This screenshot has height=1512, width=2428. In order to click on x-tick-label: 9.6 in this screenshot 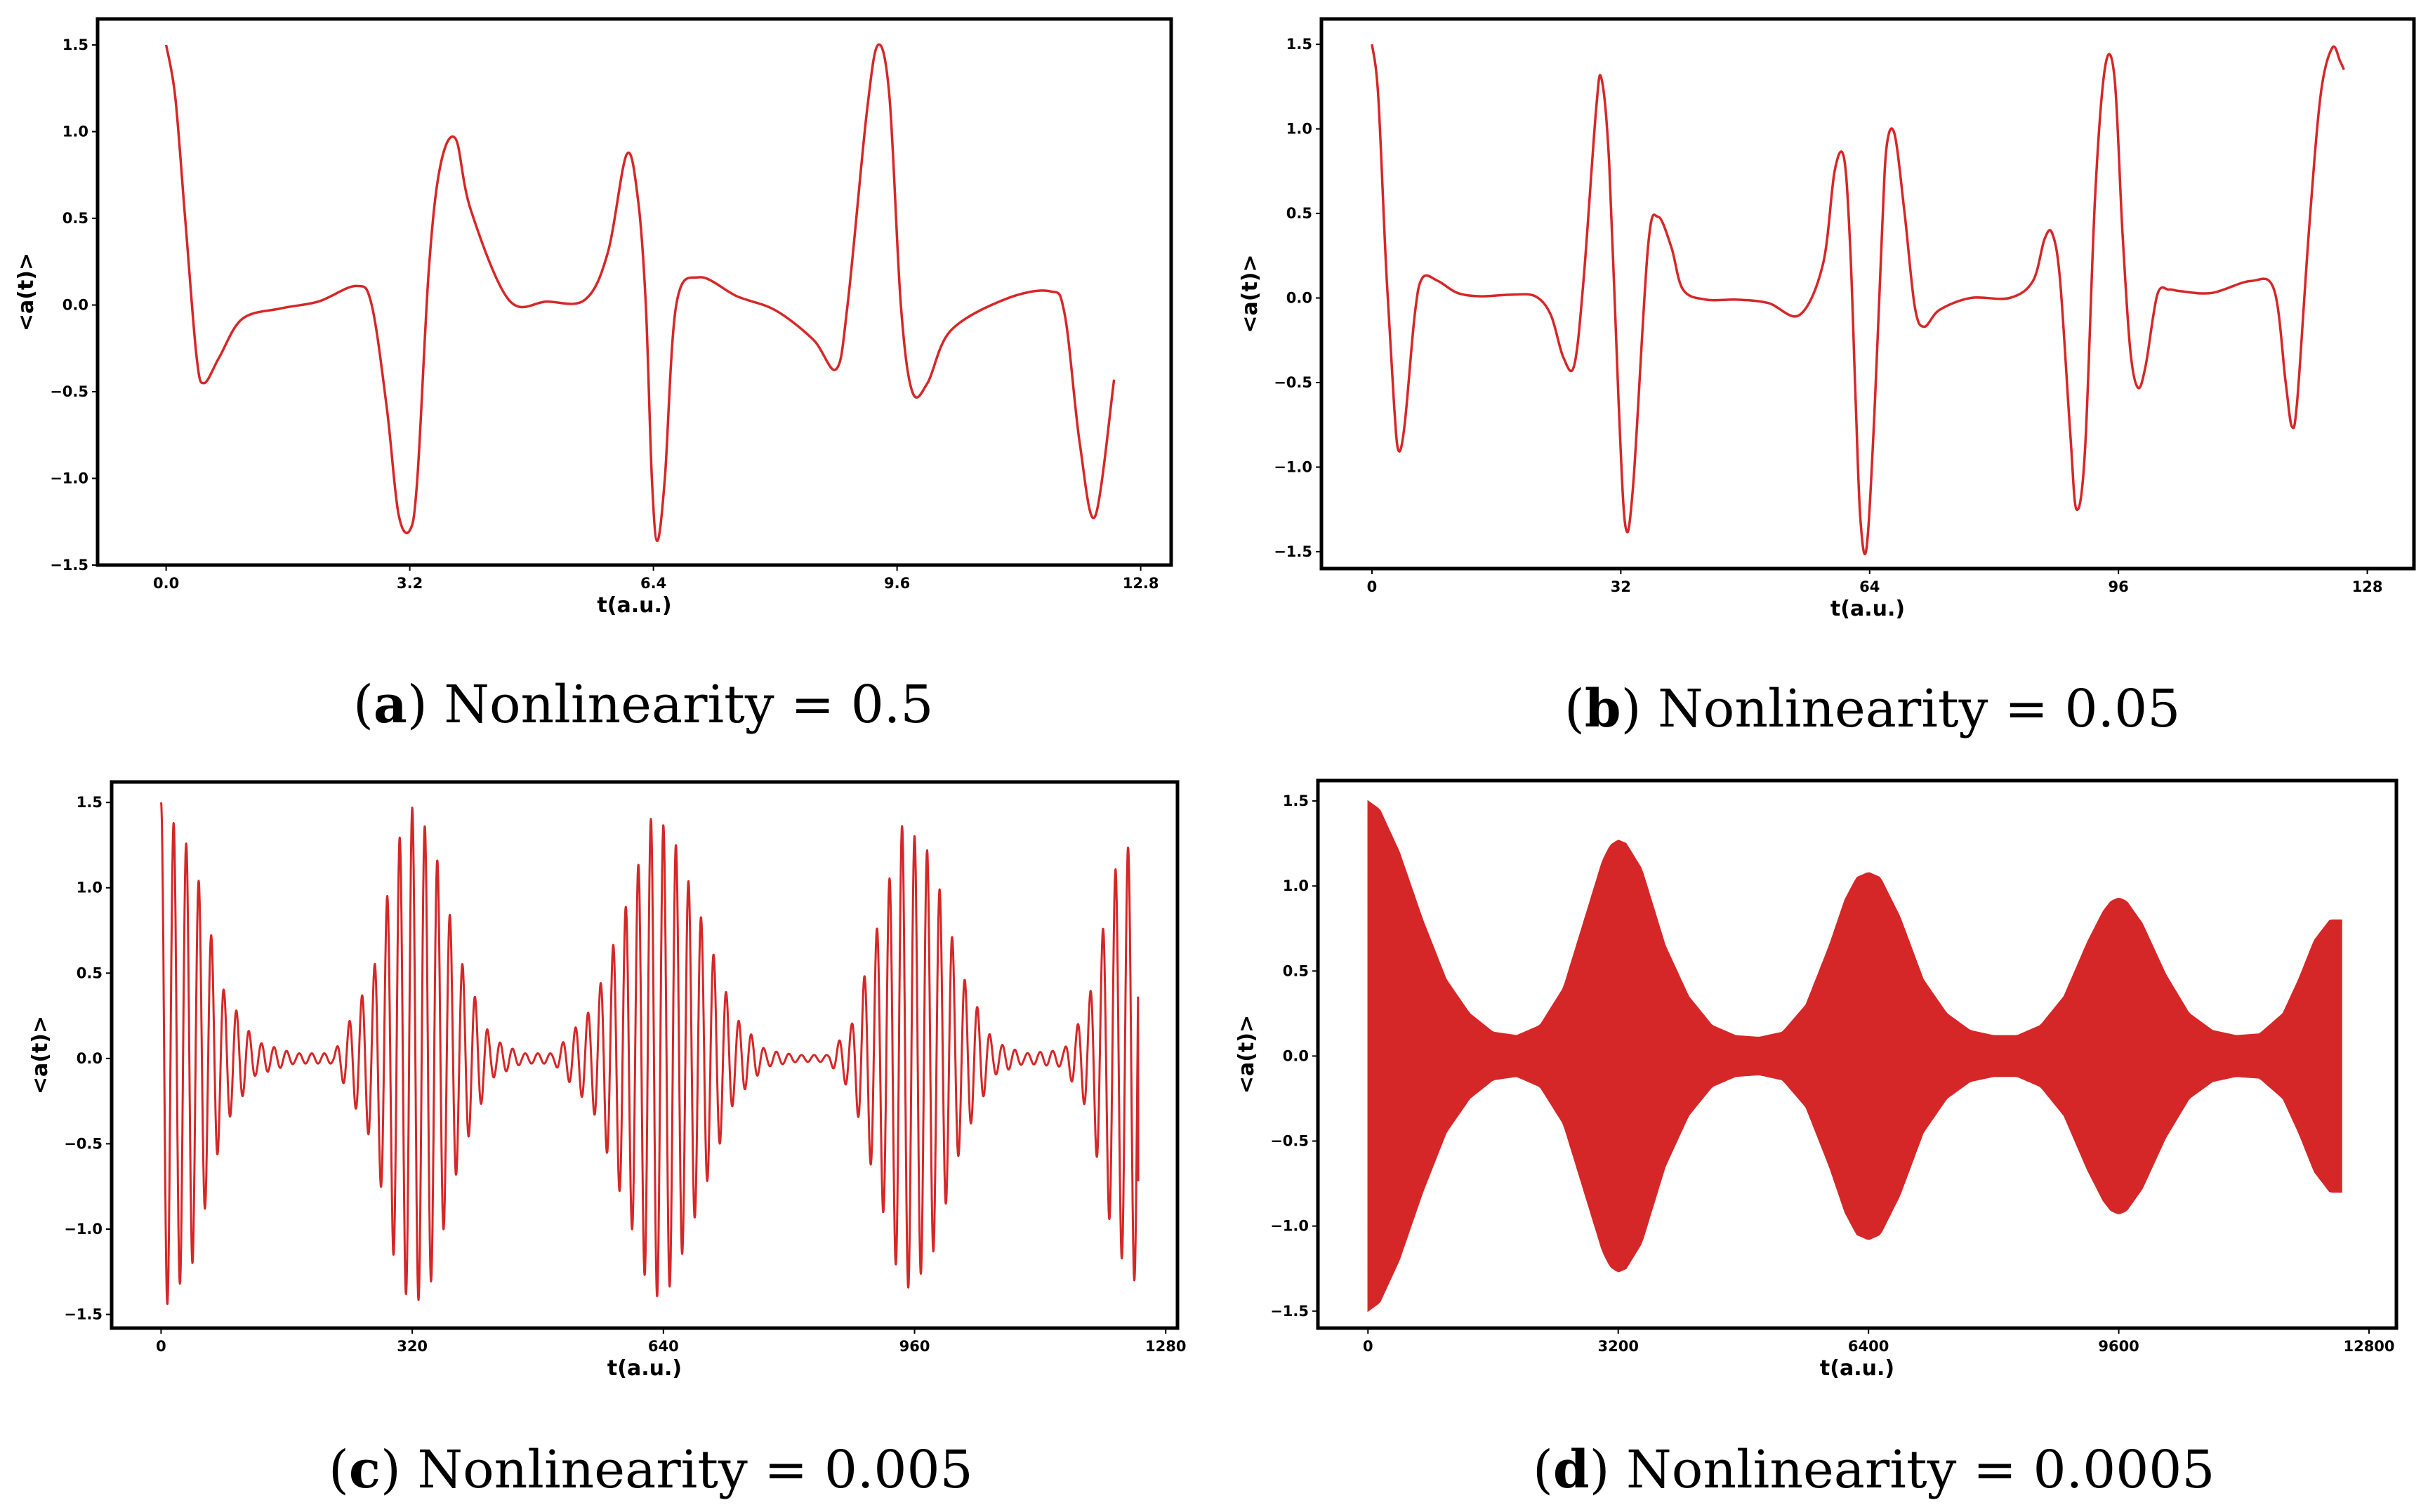, I will do `click(897, 583)`.